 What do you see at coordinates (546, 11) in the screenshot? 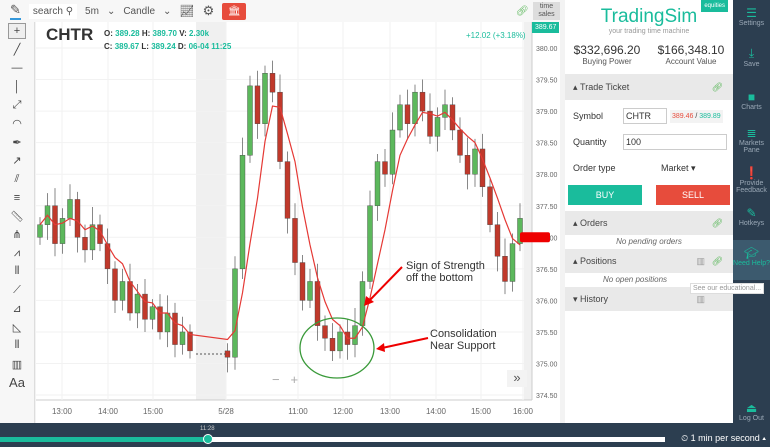
I see `time-sales-button: time sales` at bounding box center [546, 11].